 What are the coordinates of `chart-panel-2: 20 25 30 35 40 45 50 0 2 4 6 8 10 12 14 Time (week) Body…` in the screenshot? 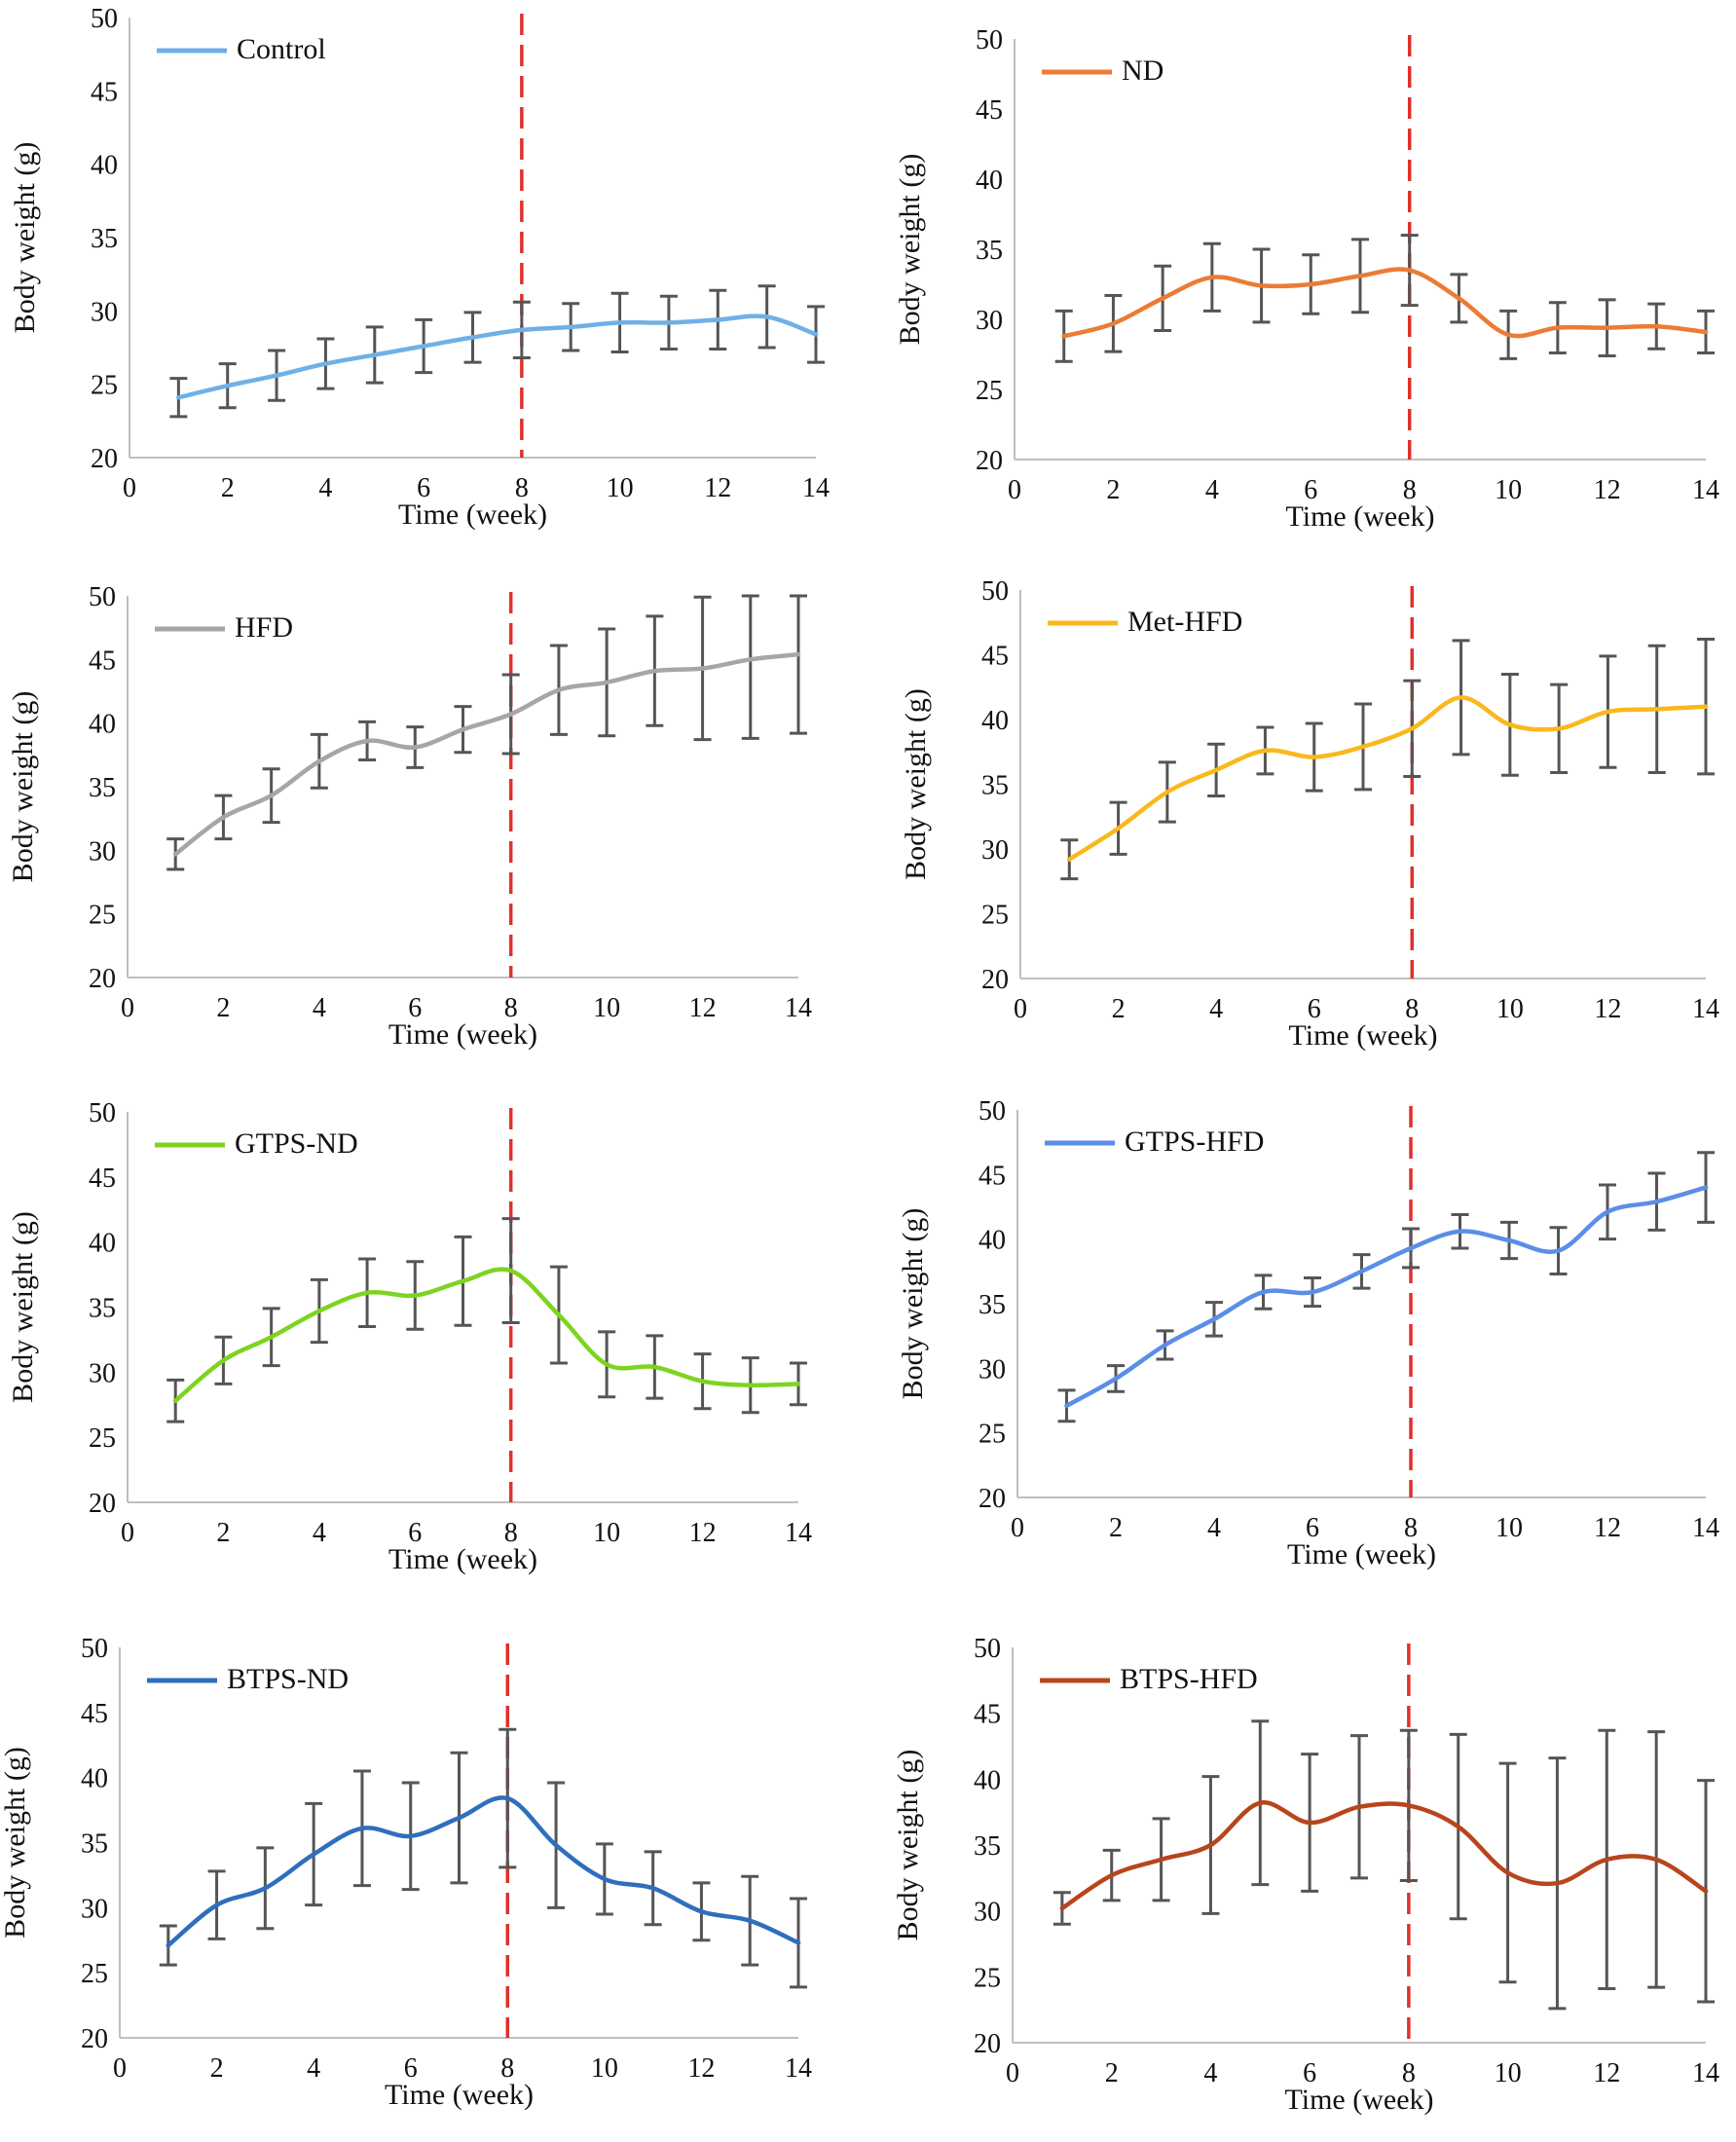 It's located at (1306, 279).